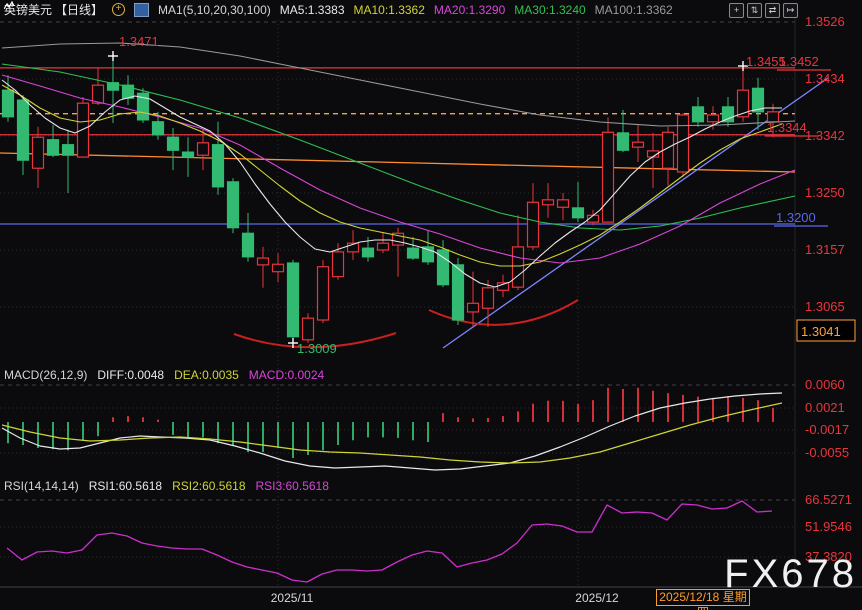 The height and width of the screenshot is (610, 862). Describe the element at coordinates (796, 217) in the screenshot. I see `axis-price-tag: 1.3200` at that location.